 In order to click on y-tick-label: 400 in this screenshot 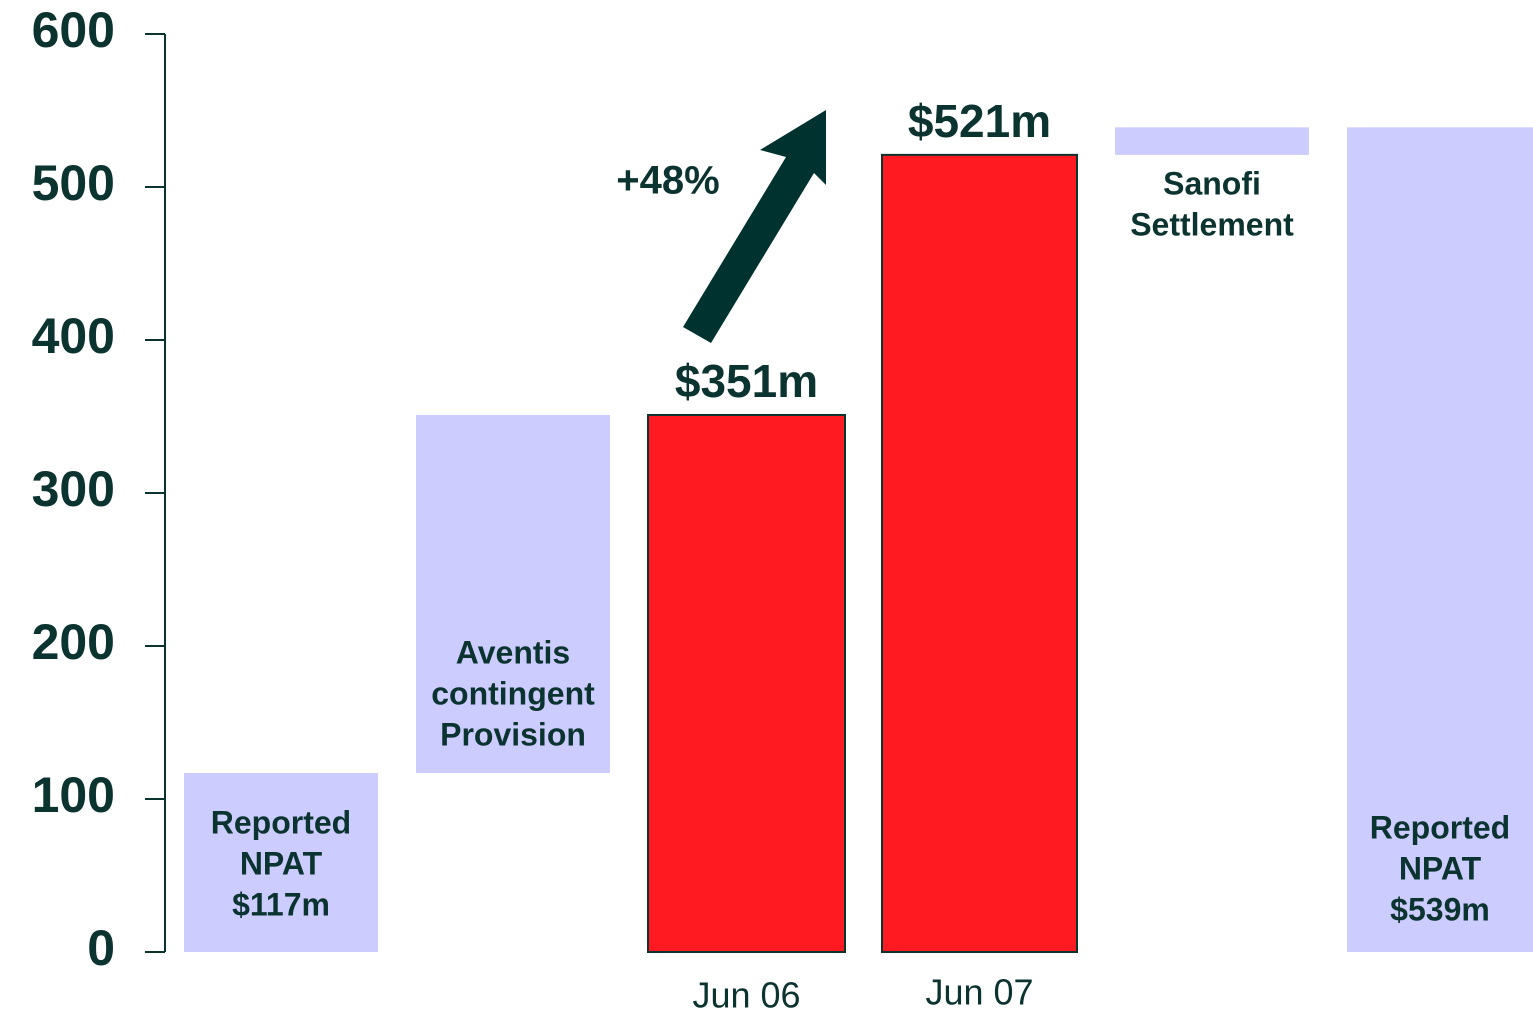, I will do `click(73, 336)`.